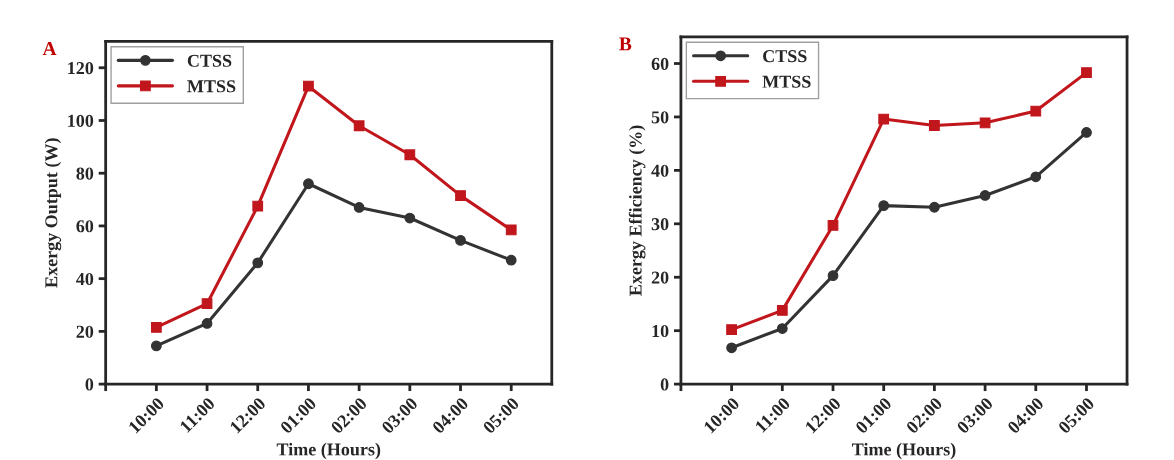 This screenshot has width=1174, height=460. Describe the element at coordinates (53, 213) in the screenshot. I see `y-axis-title: Exergy Output (W)` at that location.